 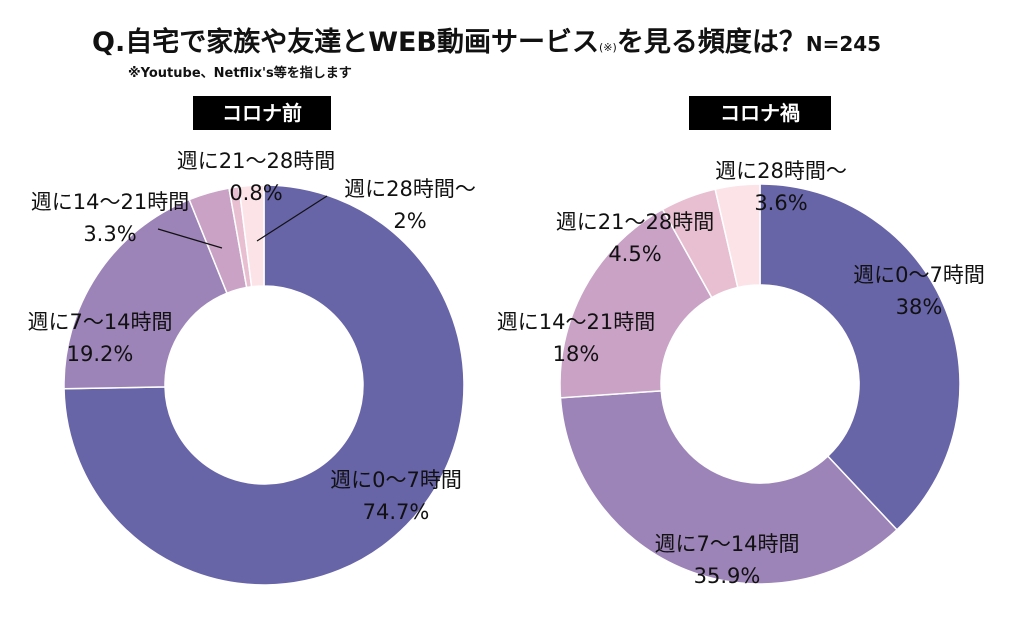 I want to click on footnote: ※Youtube、Netflix's等を指します, so click(x=240, y=73).